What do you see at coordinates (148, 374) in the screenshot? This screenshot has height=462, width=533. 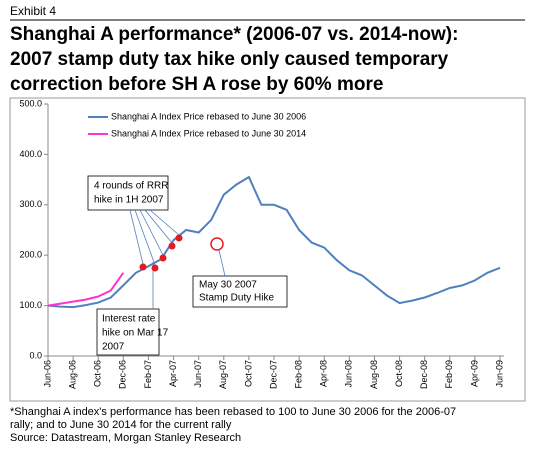 I see `x-tick-label: Feb-07` at bounding box center [148, 374].